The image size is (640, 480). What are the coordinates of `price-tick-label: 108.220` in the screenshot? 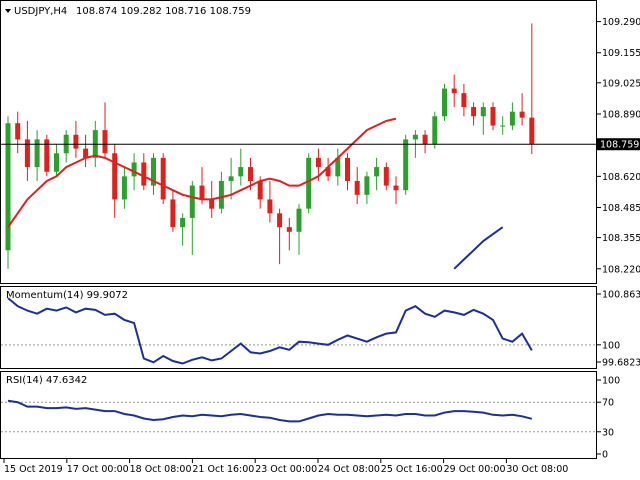 It's located at (621, 269).